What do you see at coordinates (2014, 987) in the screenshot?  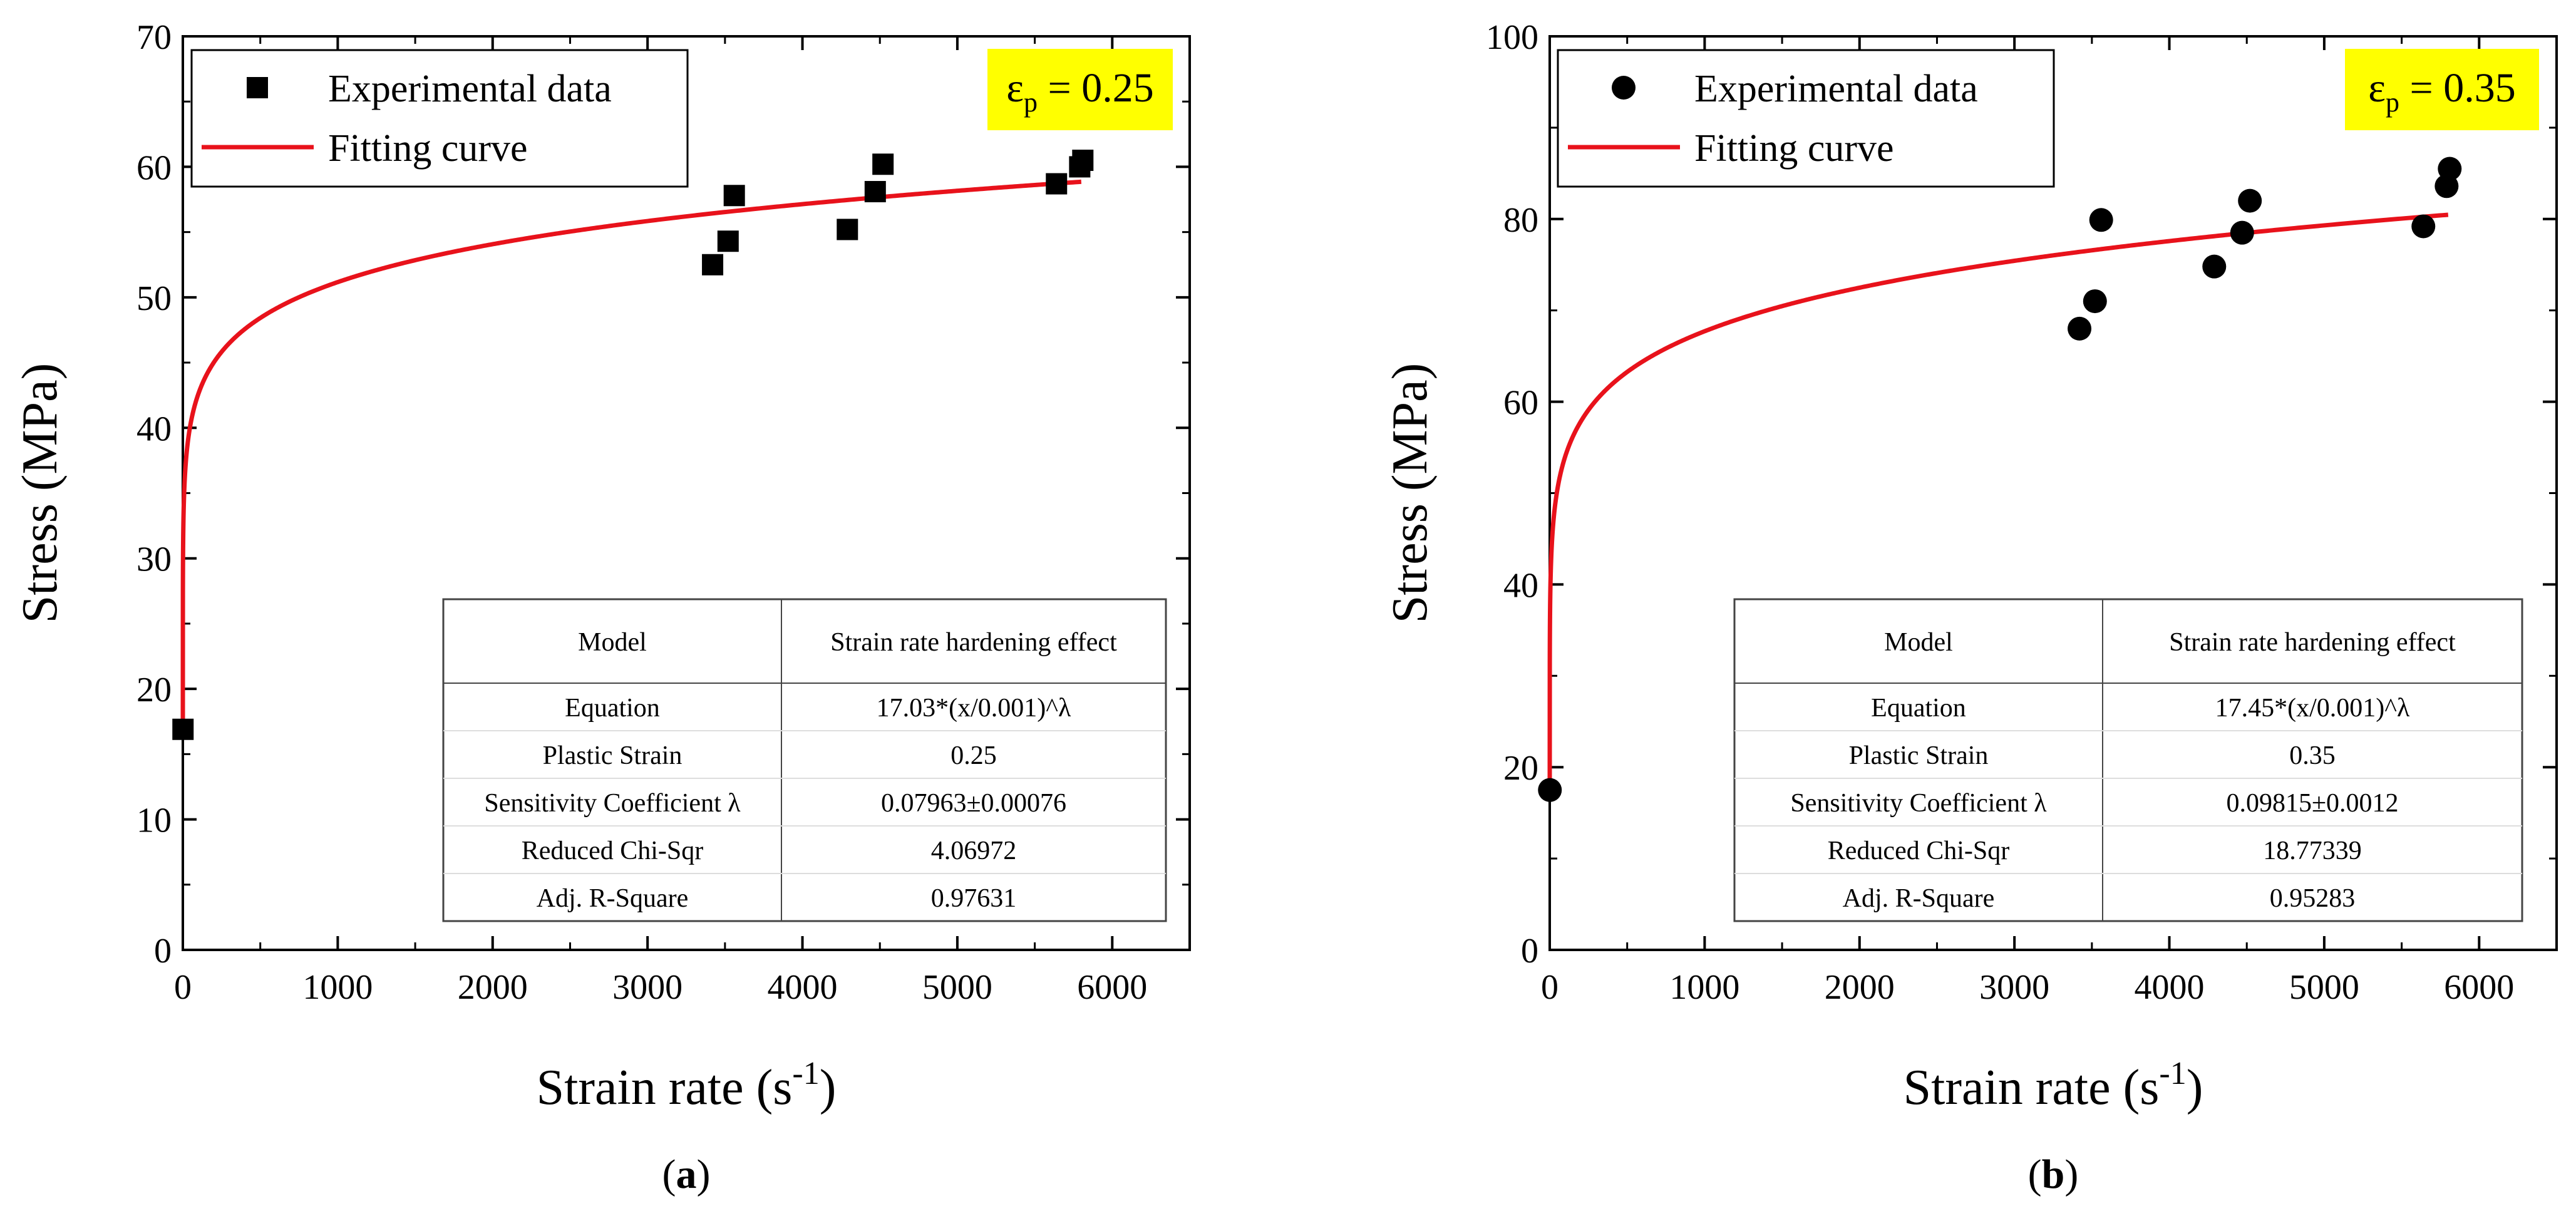 I see `x-tick-label: 3000` at bounding box center [2014, 987].